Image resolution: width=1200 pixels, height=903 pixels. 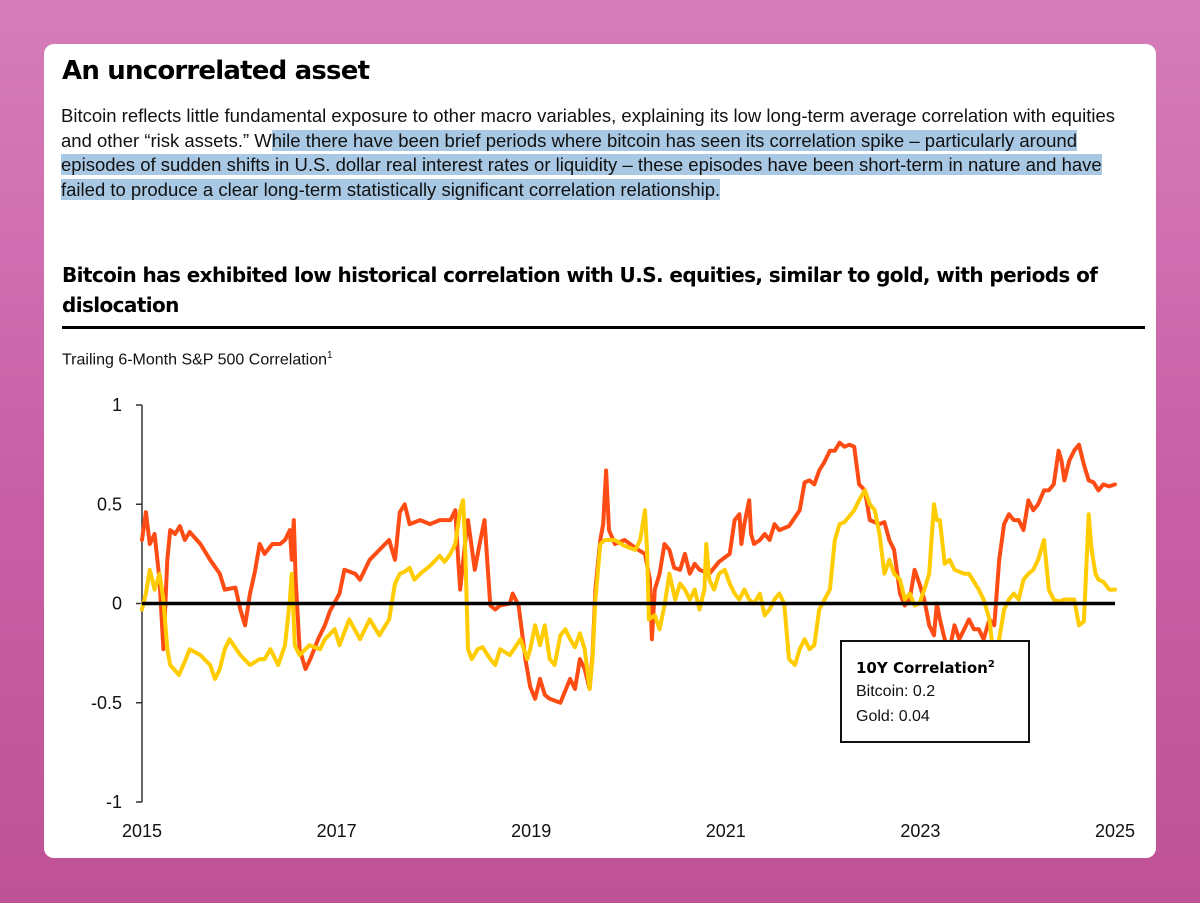 What do you see at coordinates (726, 831) in the screenshot?
I see `x-tick-label: 2021` at bounding box center [726, 831].